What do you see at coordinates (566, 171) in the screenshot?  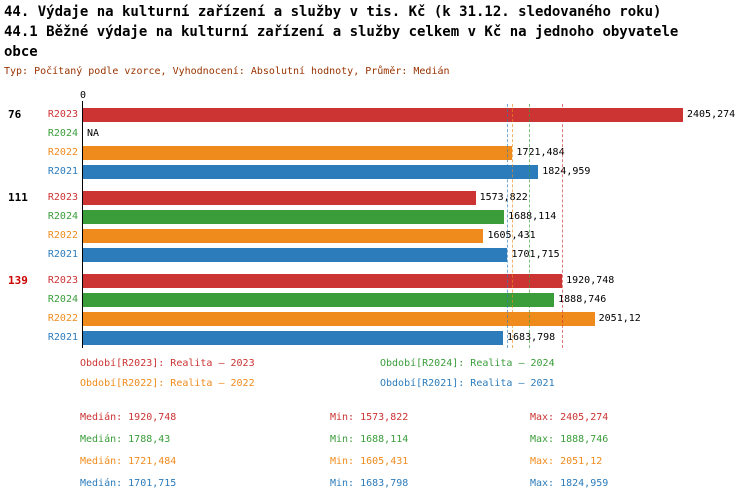 I see `bar-value-label: 1824,959` at bounding box center [566, 171].